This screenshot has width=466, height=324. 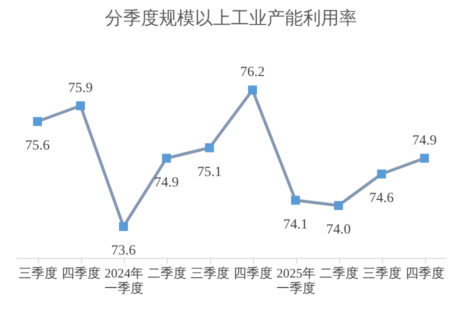 I want to click on data-label: 74.1, so click(x=295, y=224).